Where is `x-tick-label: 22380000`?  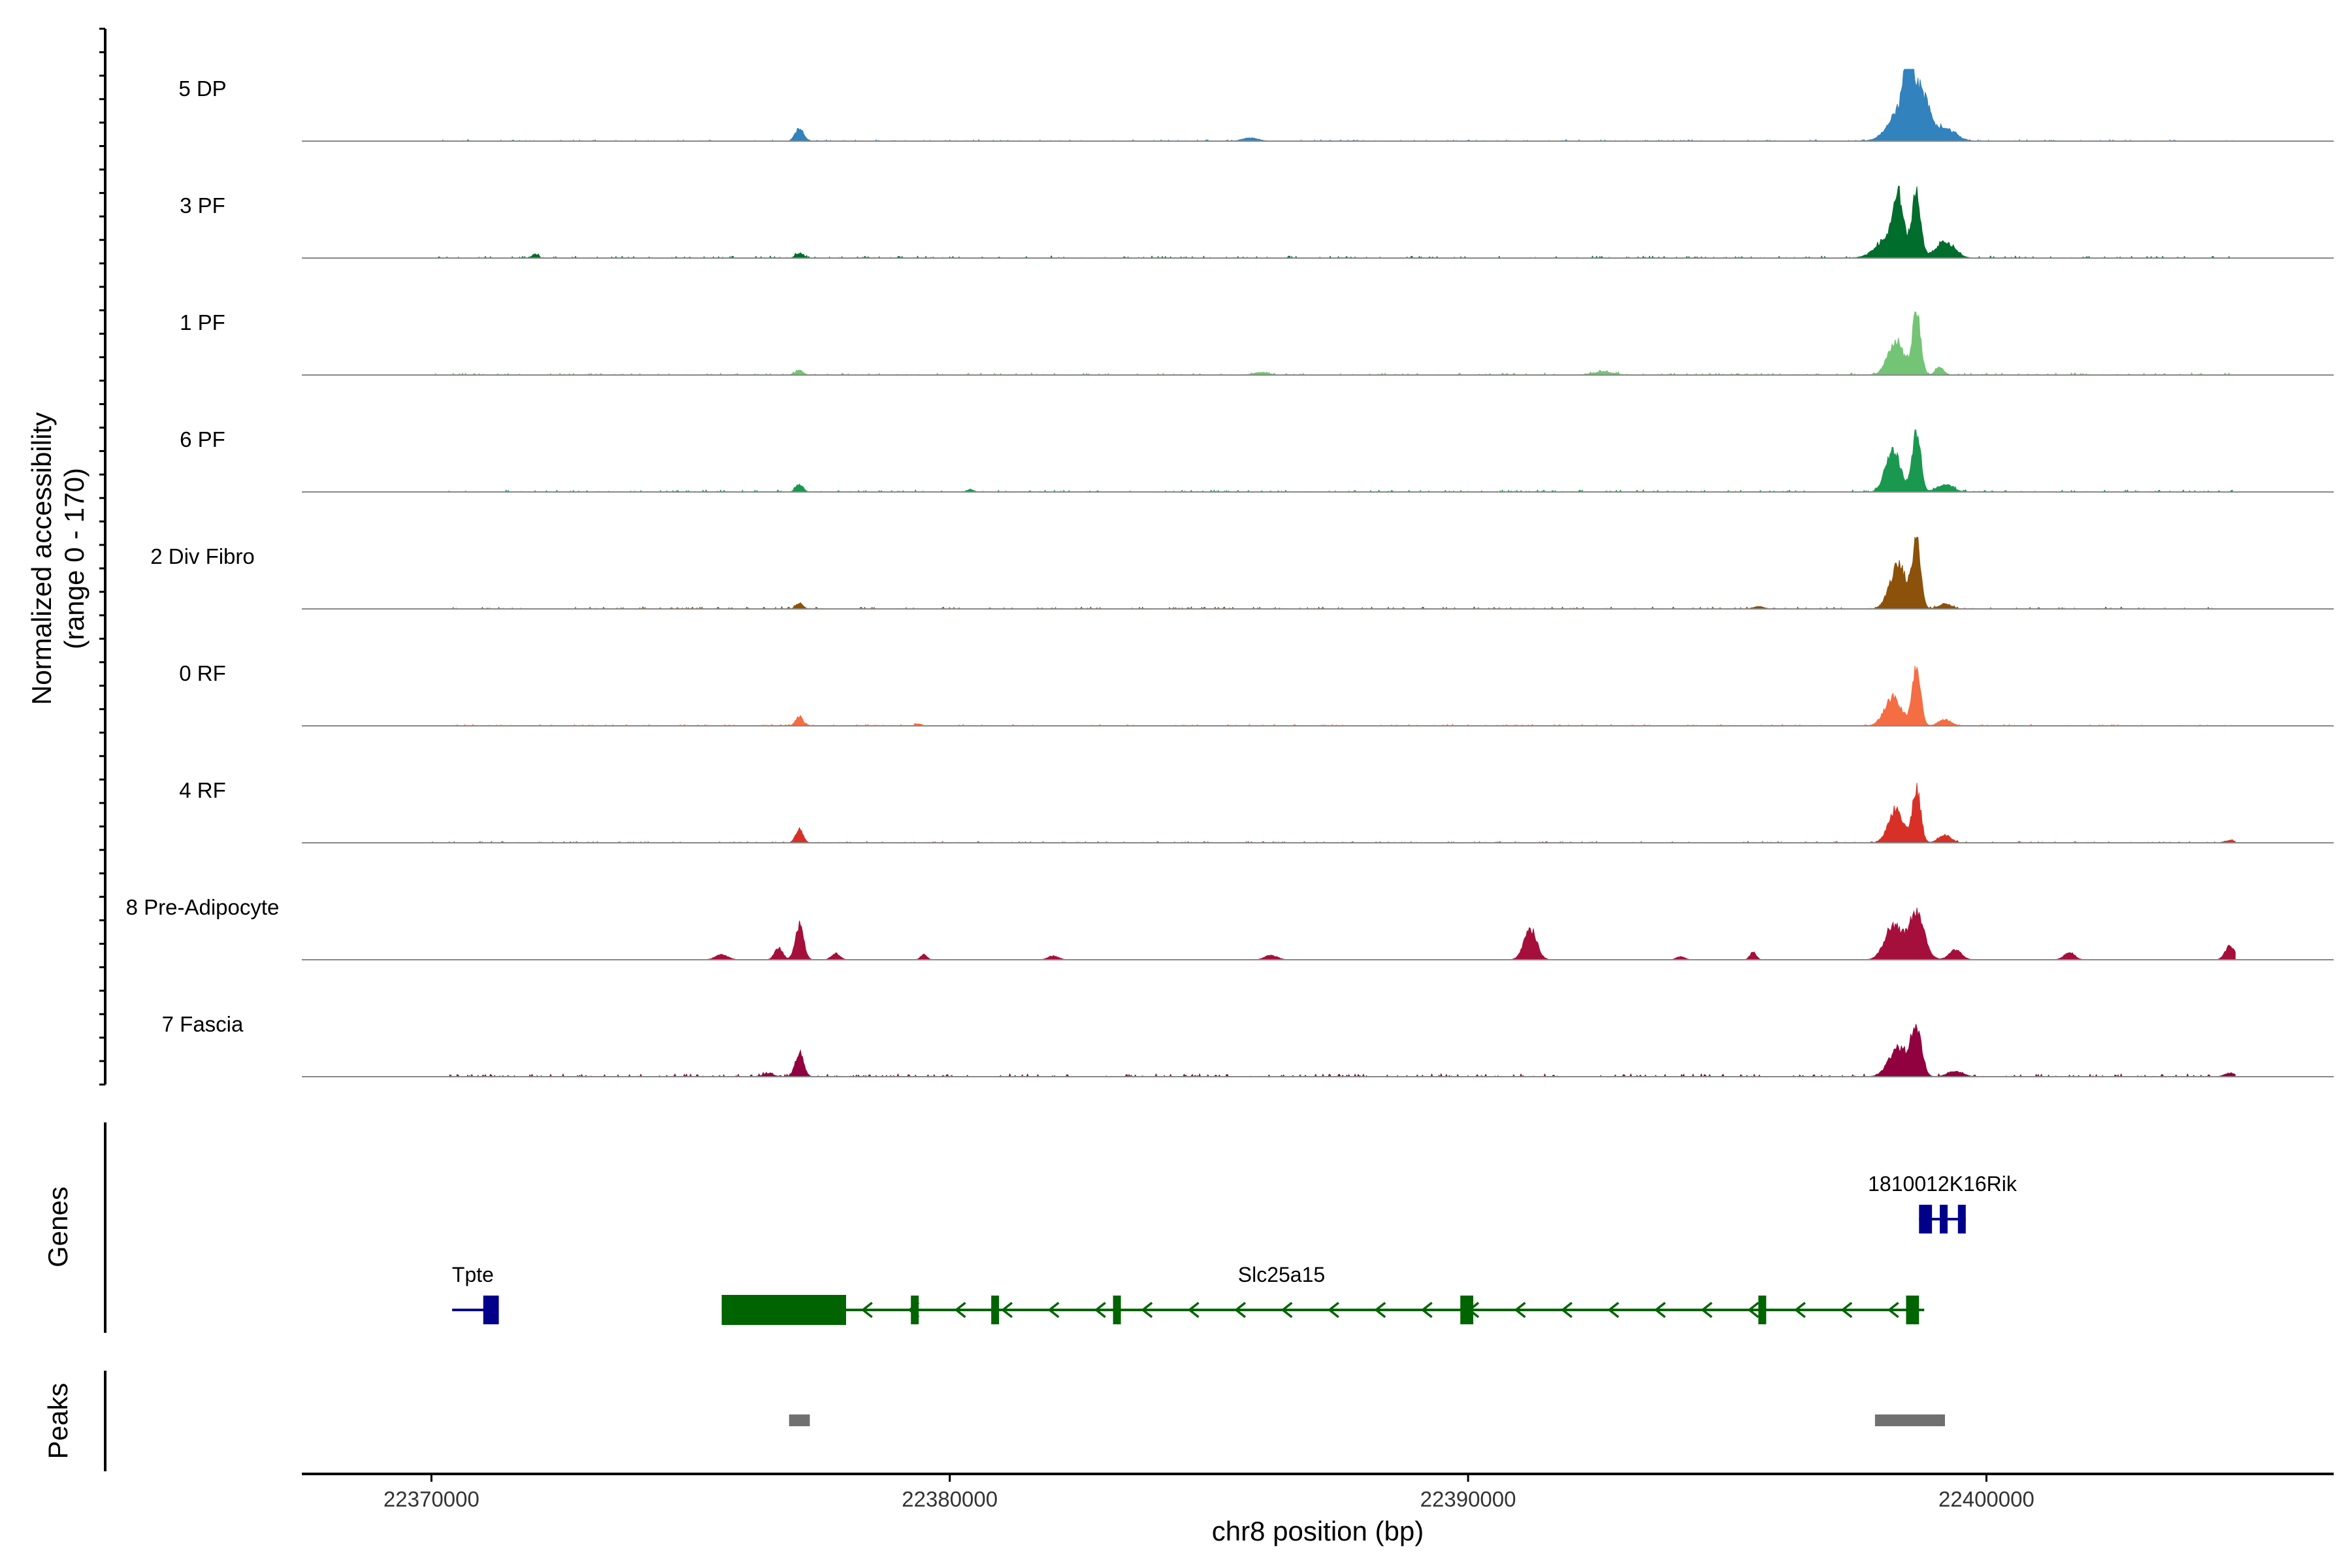 x-tick-label: 22380000 is located at coordinates (950, 1499).